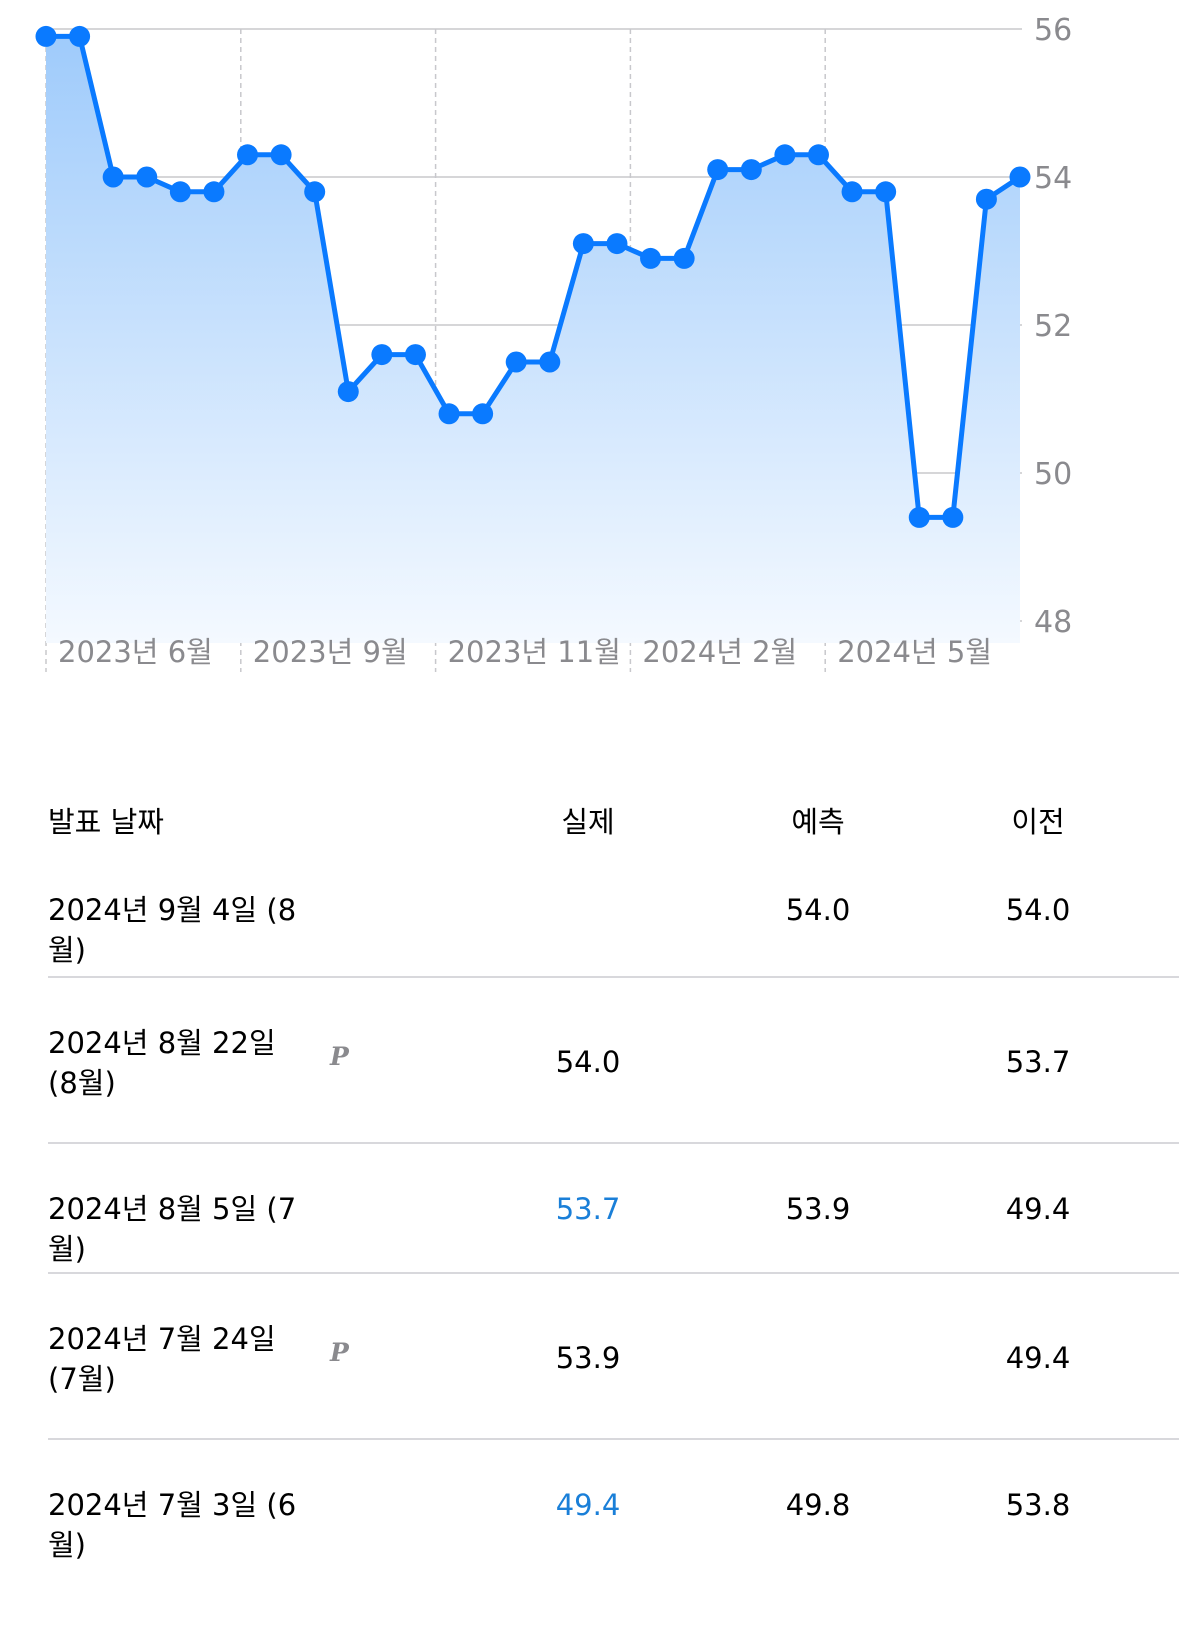 This screenshot has width=1179, height=1651. I want to click on actual-value: 53.7, so click(588, 1209).